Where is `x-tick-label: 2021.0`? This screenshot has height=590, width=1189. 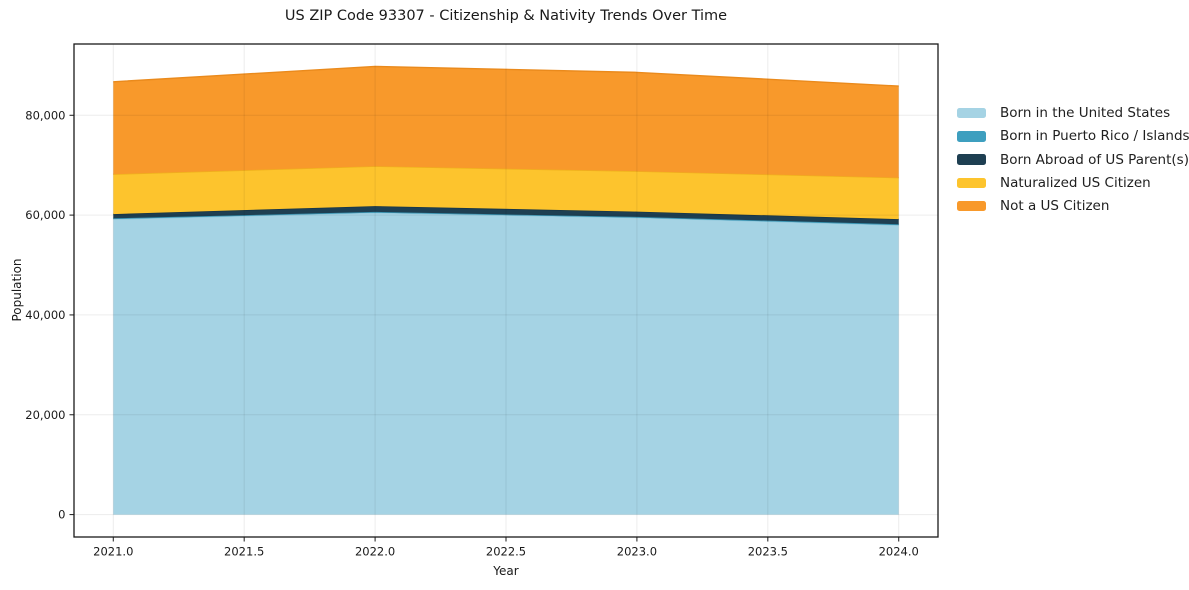
x-tick-label: 2021.0 is located at coordinates (113, 552).